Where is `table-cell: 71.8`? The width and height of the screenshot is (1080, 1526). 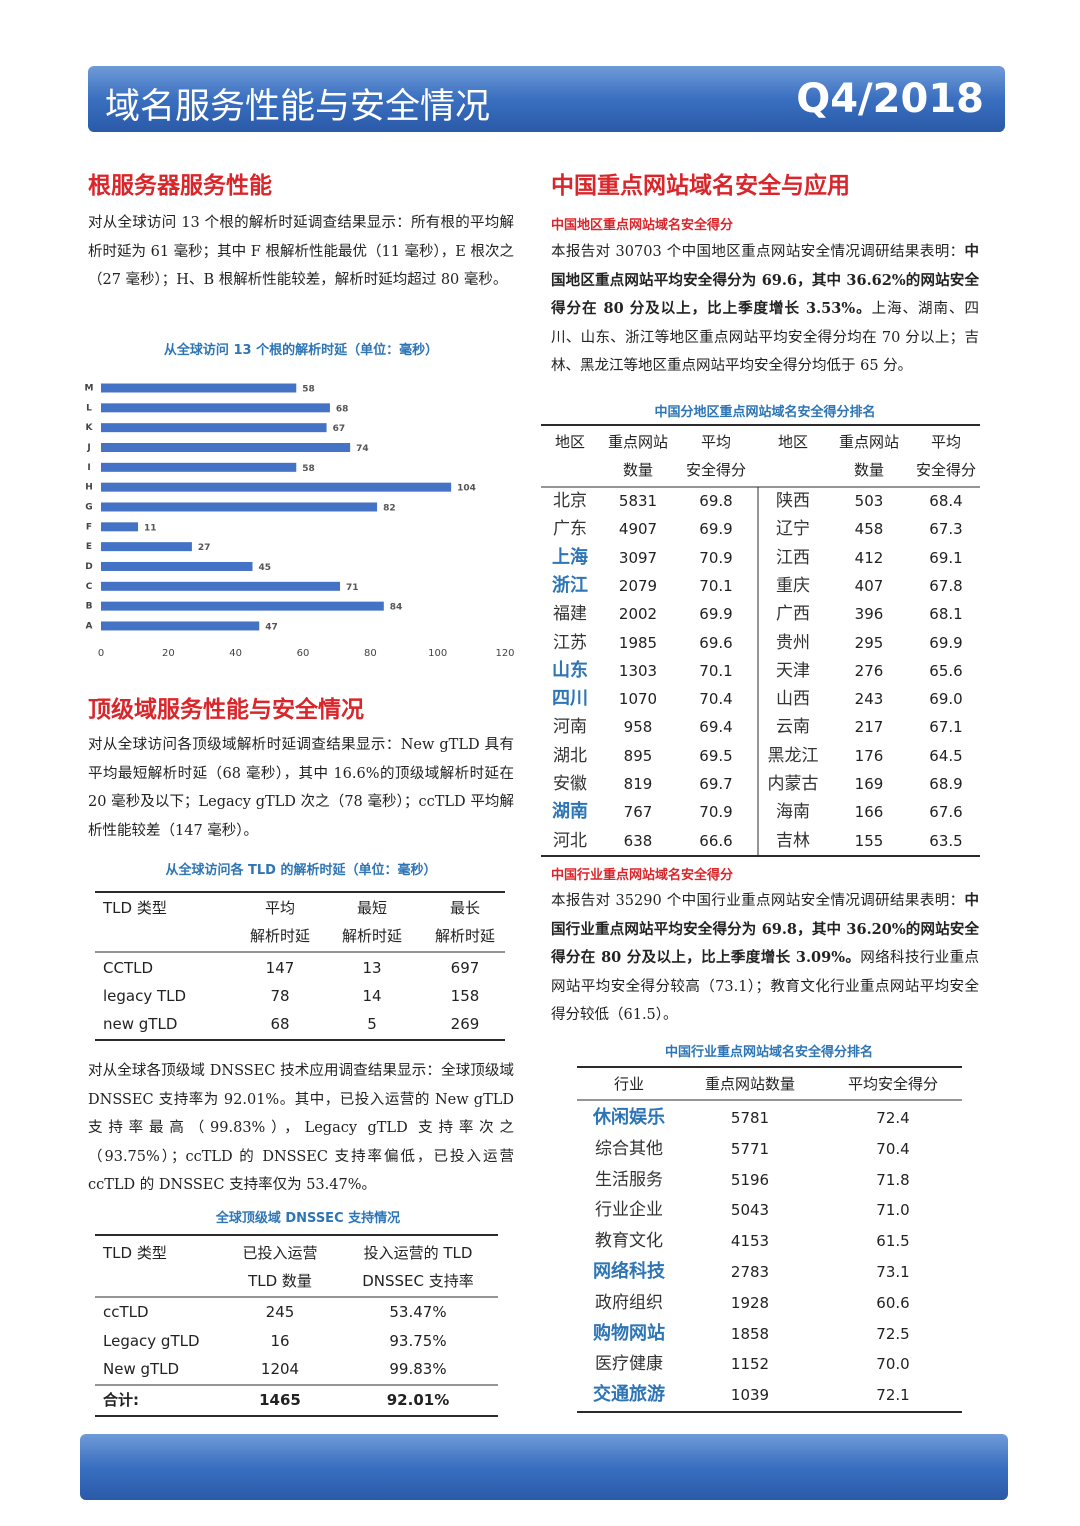 table-cell: 71.8 is located at coordinates (893, 1179).